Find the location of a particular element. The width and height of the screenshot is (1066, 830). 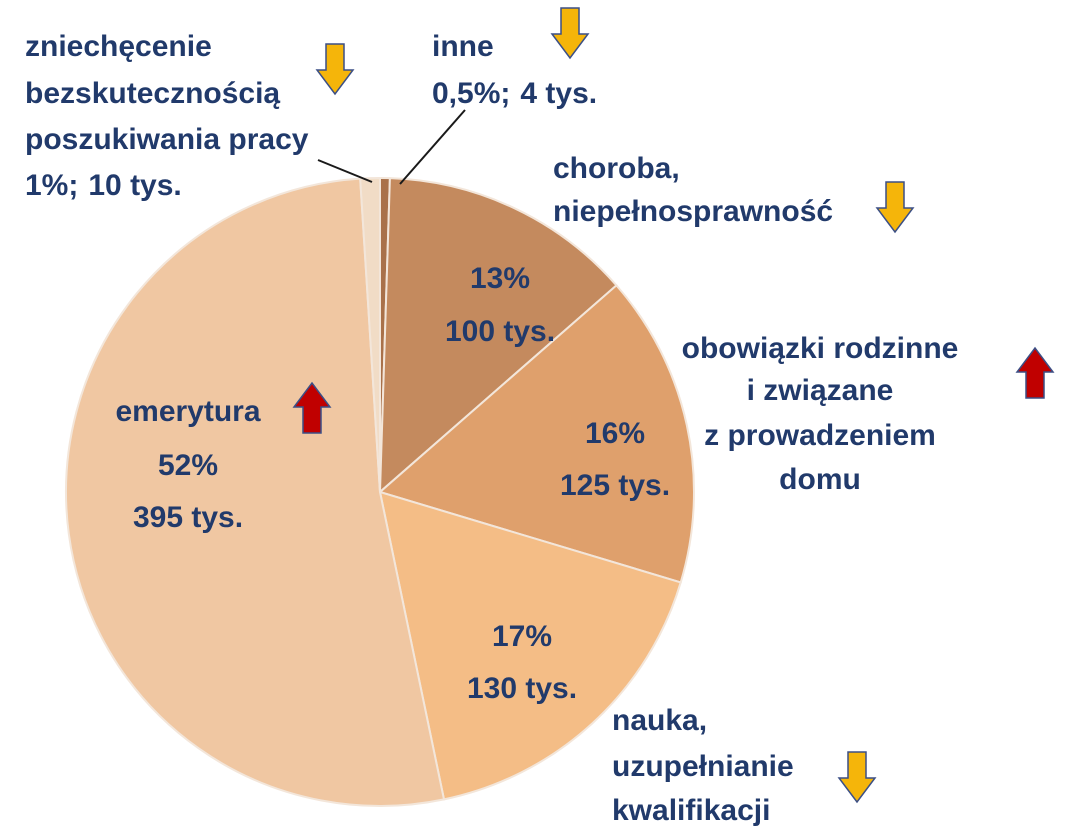

slice-label: zniechęcenie is located at coordinates (118, 46).